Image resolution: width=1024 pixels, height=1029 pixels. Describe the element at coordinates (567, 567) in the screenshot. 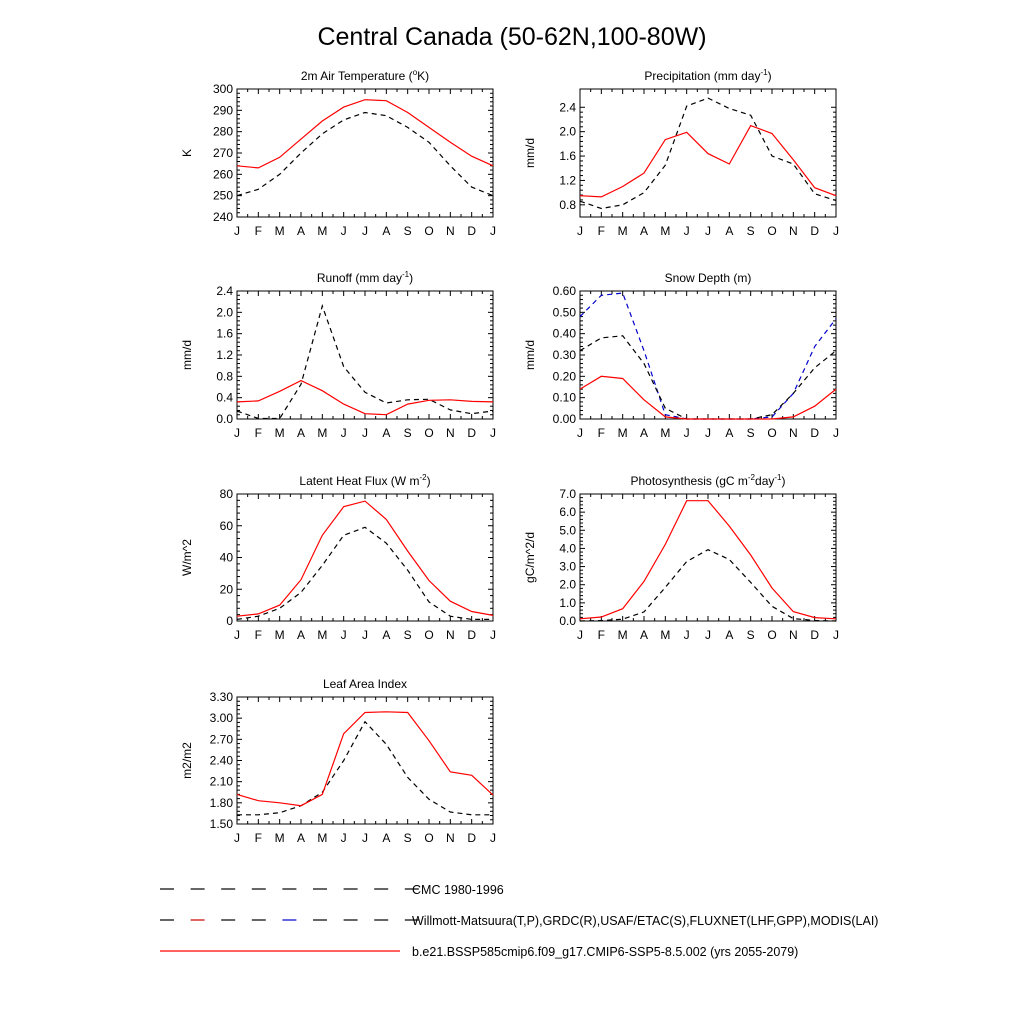

I see `y-tick-label: 3.0` at that location.